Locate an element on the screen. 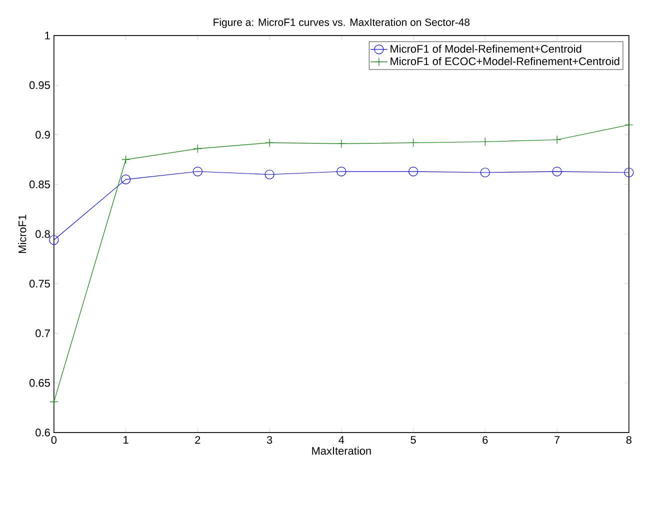 The width and height of the screenshot is (648, 506). x-tick-label: 7 is located at coordinates (557, 440).